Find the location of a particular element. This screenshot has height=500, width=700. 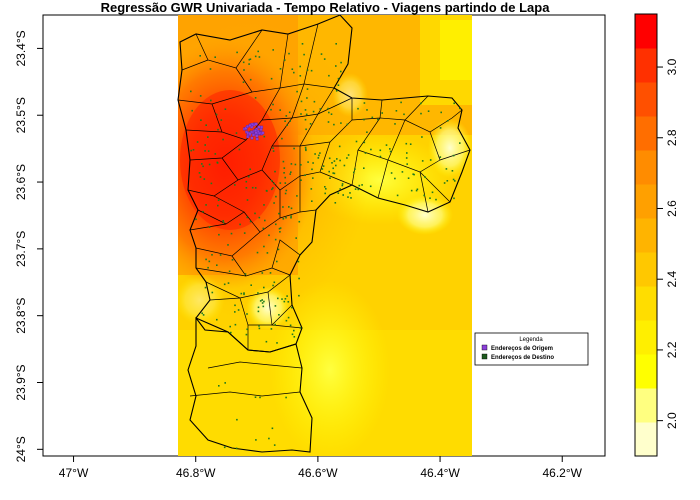

colorbar-tick-label: 2.6 is located at coordinates (672, 208).